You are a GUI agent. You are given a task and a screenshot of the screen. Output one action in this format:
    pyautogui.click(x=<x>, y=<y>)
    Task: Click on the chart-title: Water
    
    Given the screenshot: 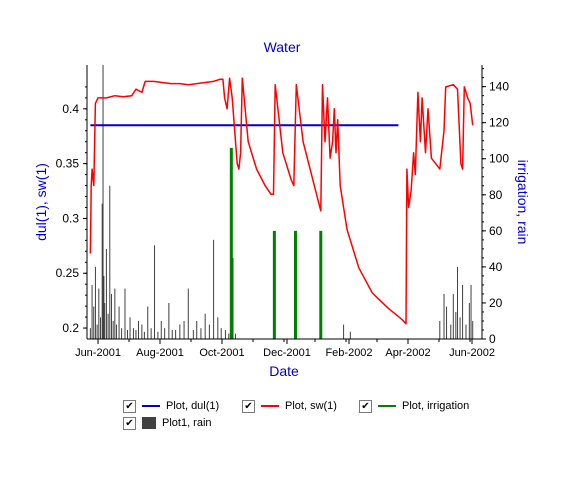 What is the action you would take?
    pyautogui.click(x=282, y=47)
    